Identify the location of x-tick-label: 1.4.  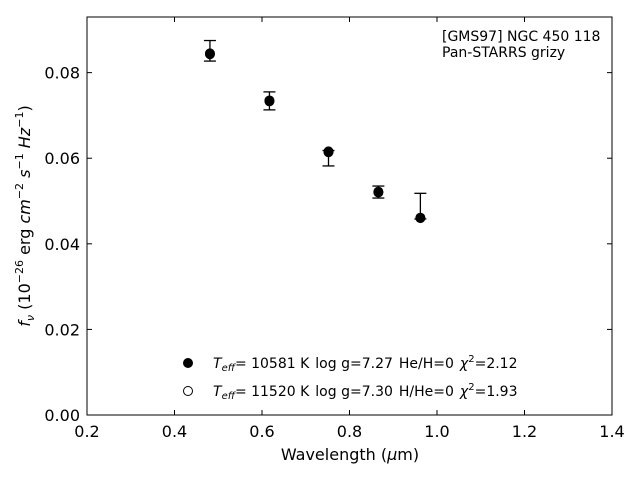
(611, 431).